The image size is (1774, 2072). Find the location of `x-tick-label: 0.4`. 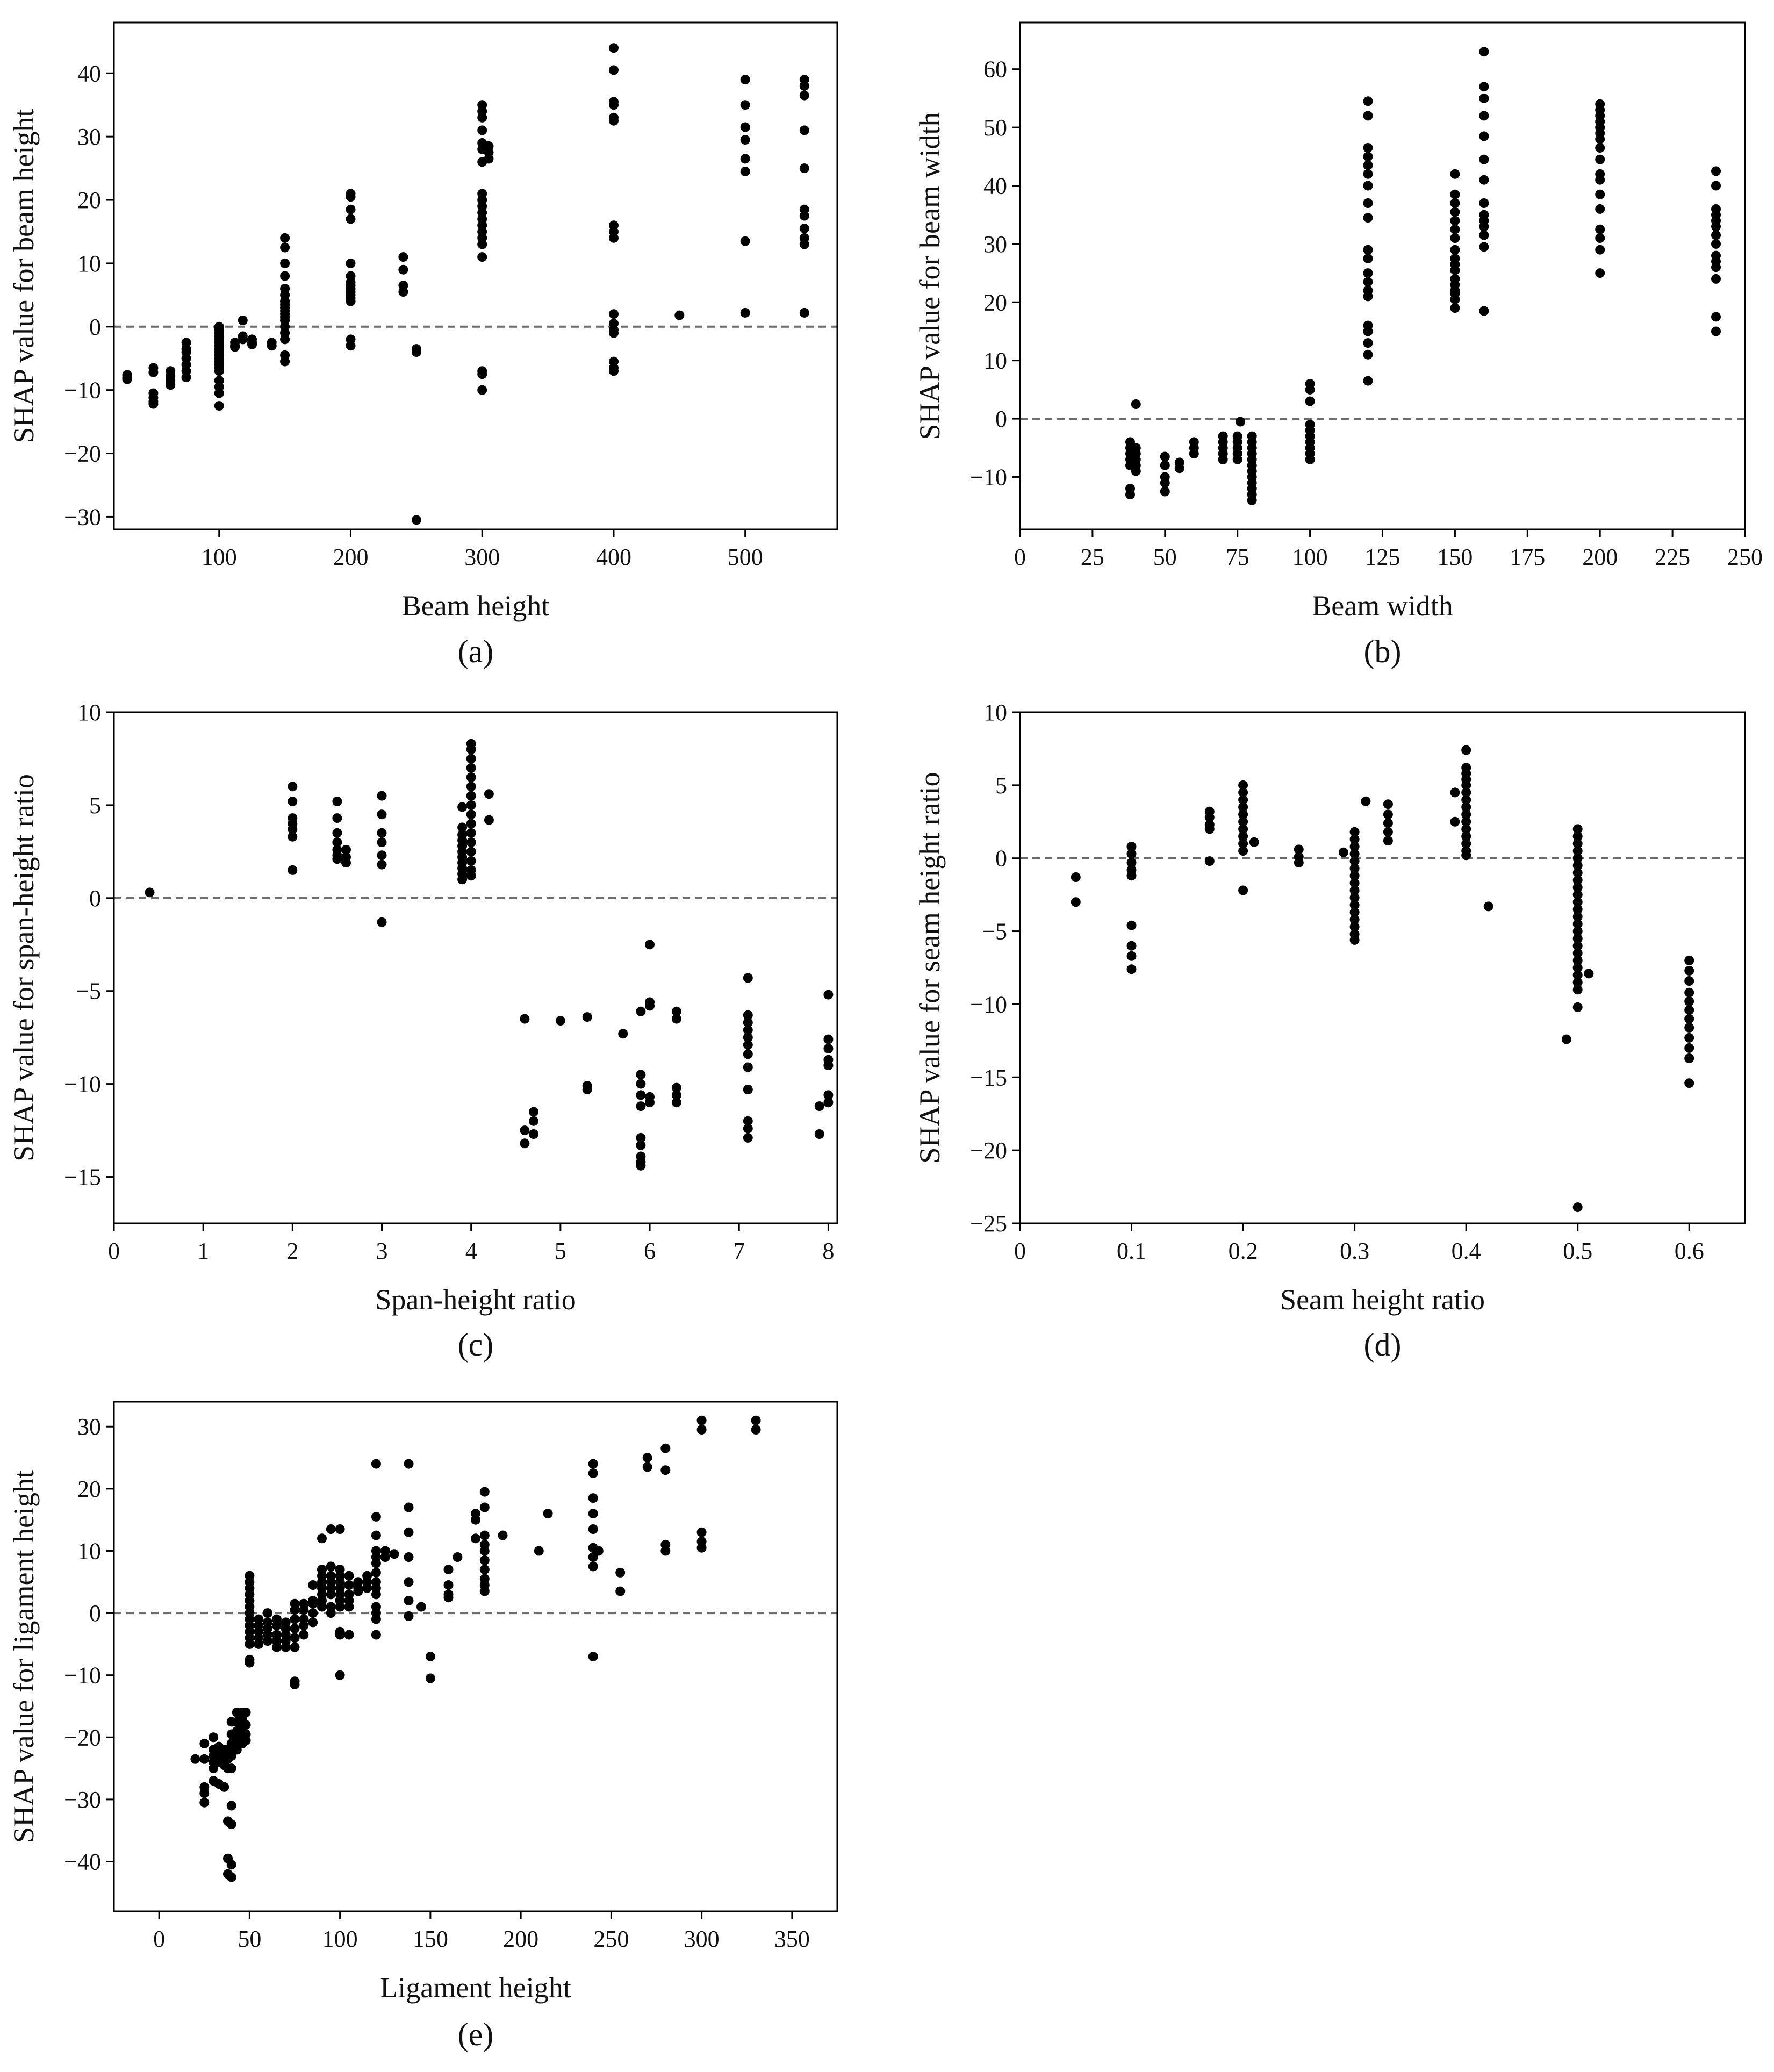

x-tick-label: 0.4 is located at coordinates (1466, 1251).